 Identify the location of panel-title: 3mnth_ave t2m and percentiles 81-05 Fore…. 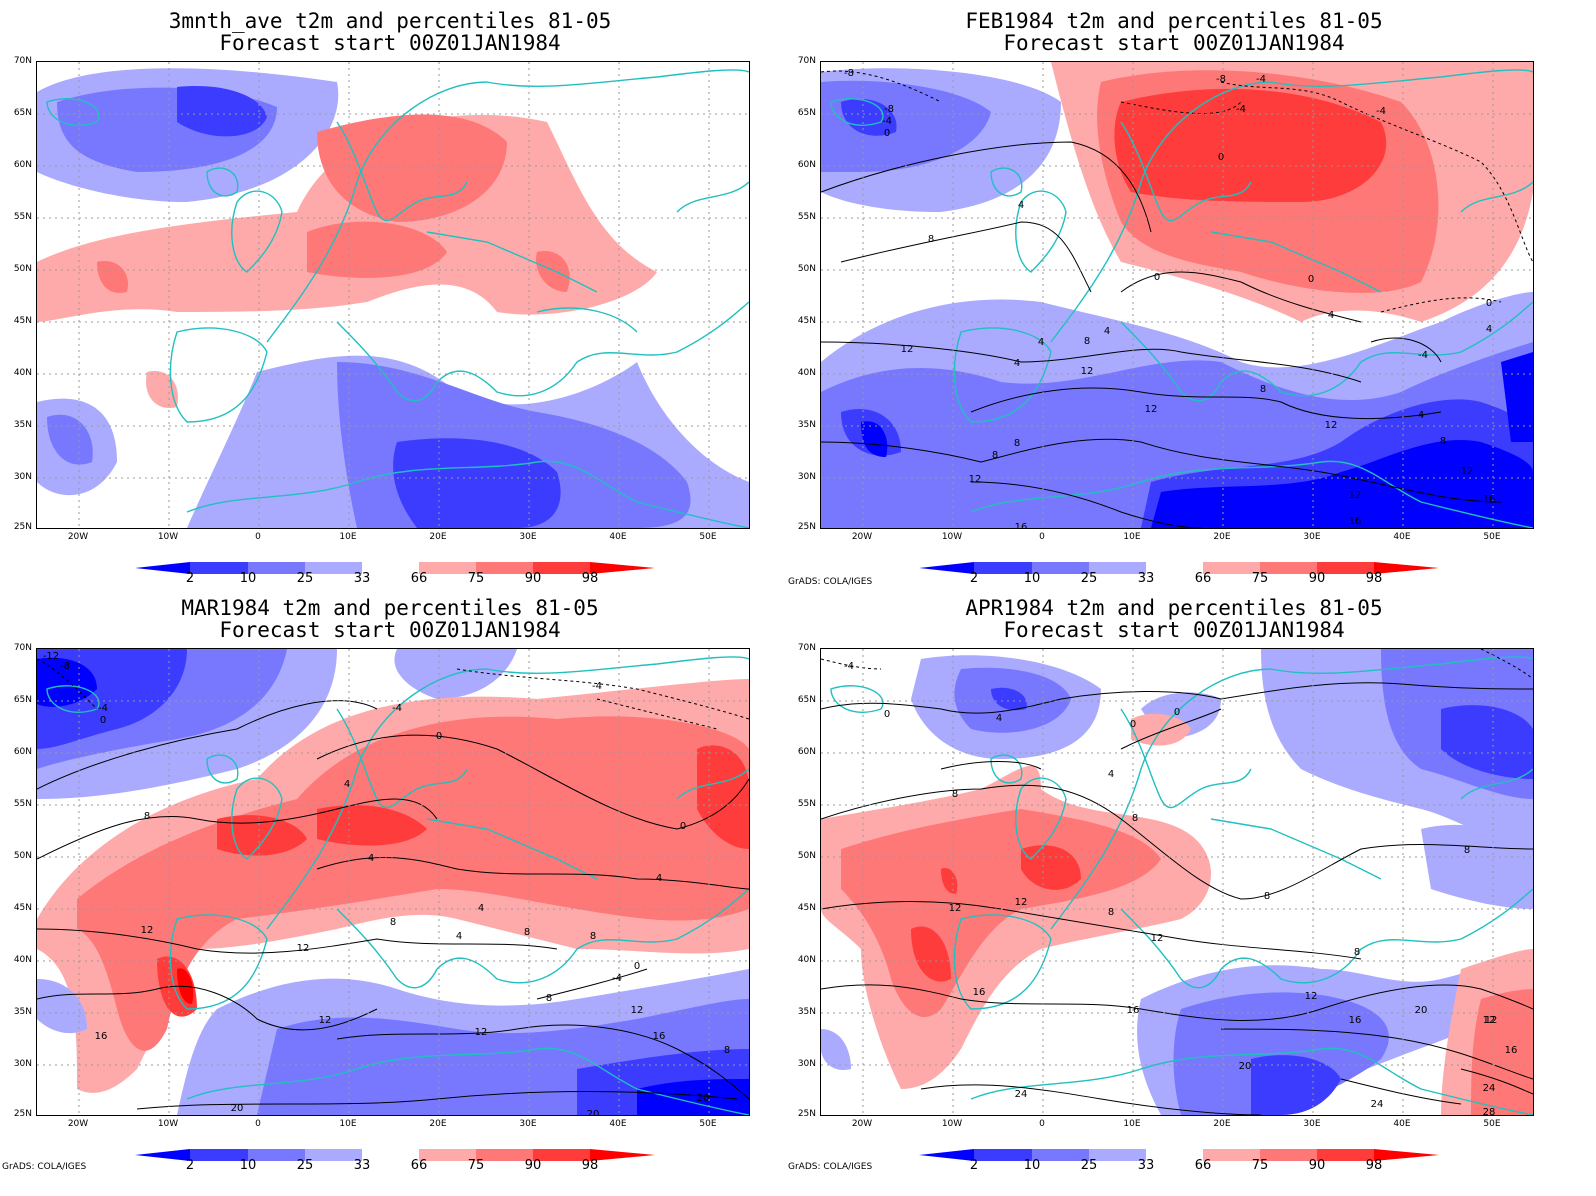
(390, 32).